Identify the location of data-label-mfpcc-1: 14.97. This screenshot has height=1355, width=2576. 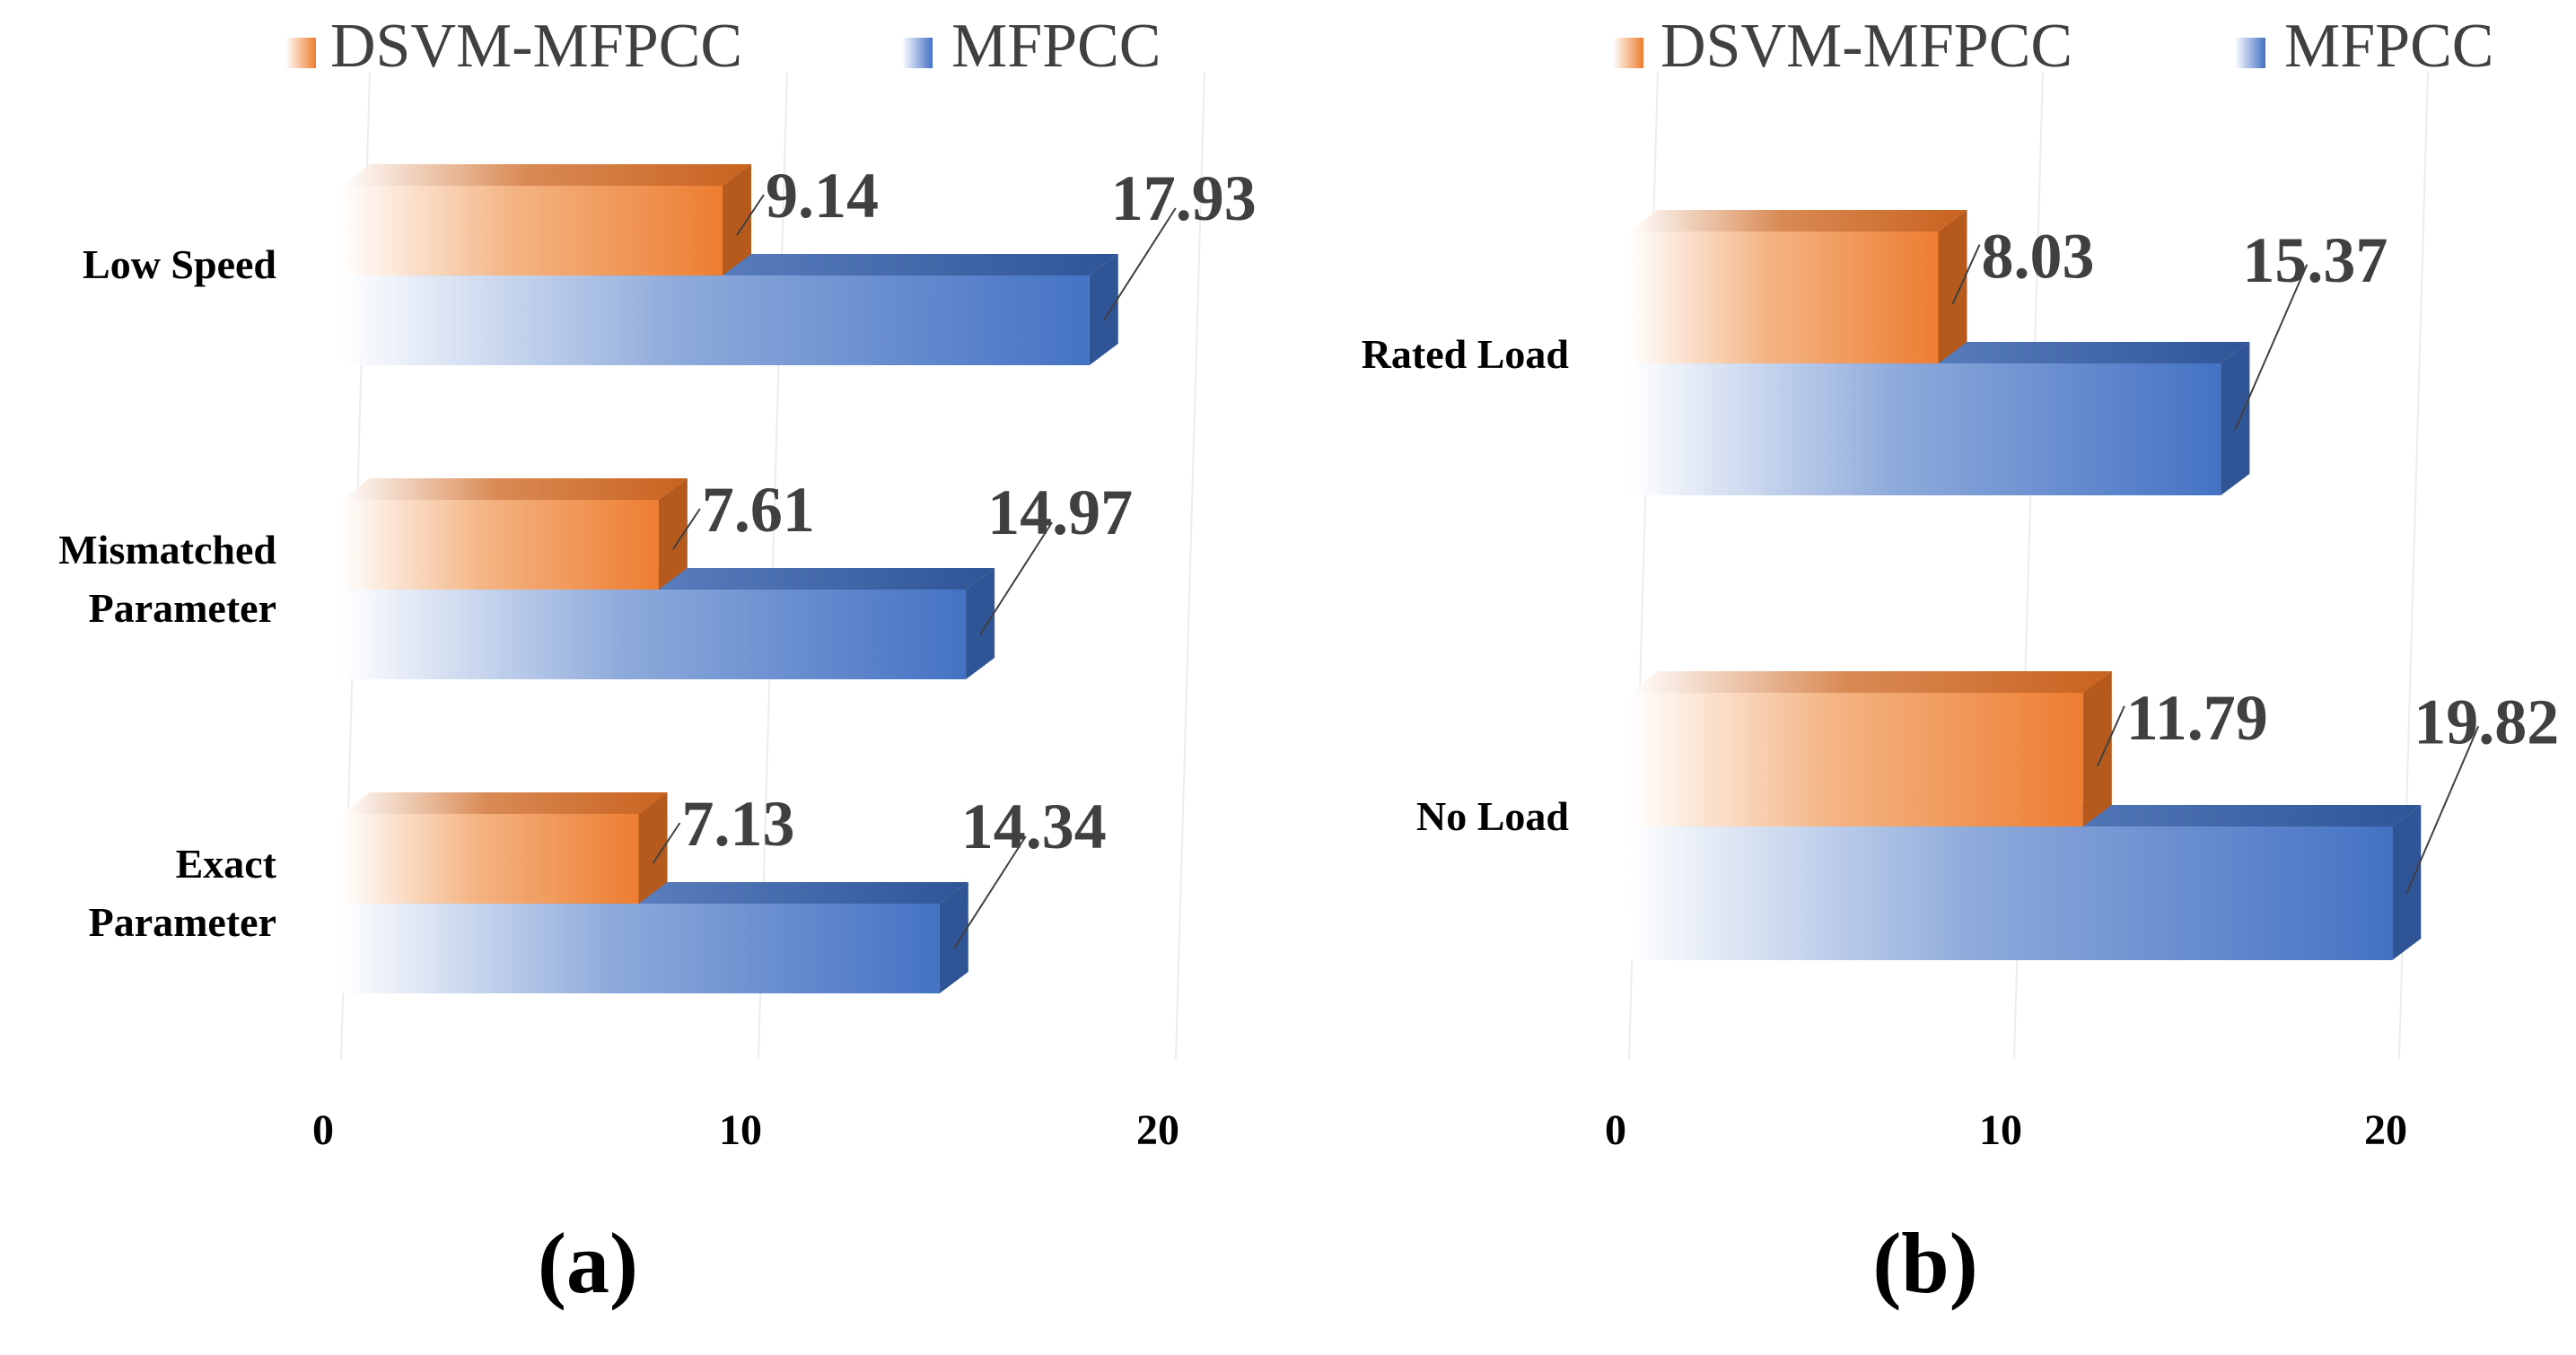
(1060, 512).